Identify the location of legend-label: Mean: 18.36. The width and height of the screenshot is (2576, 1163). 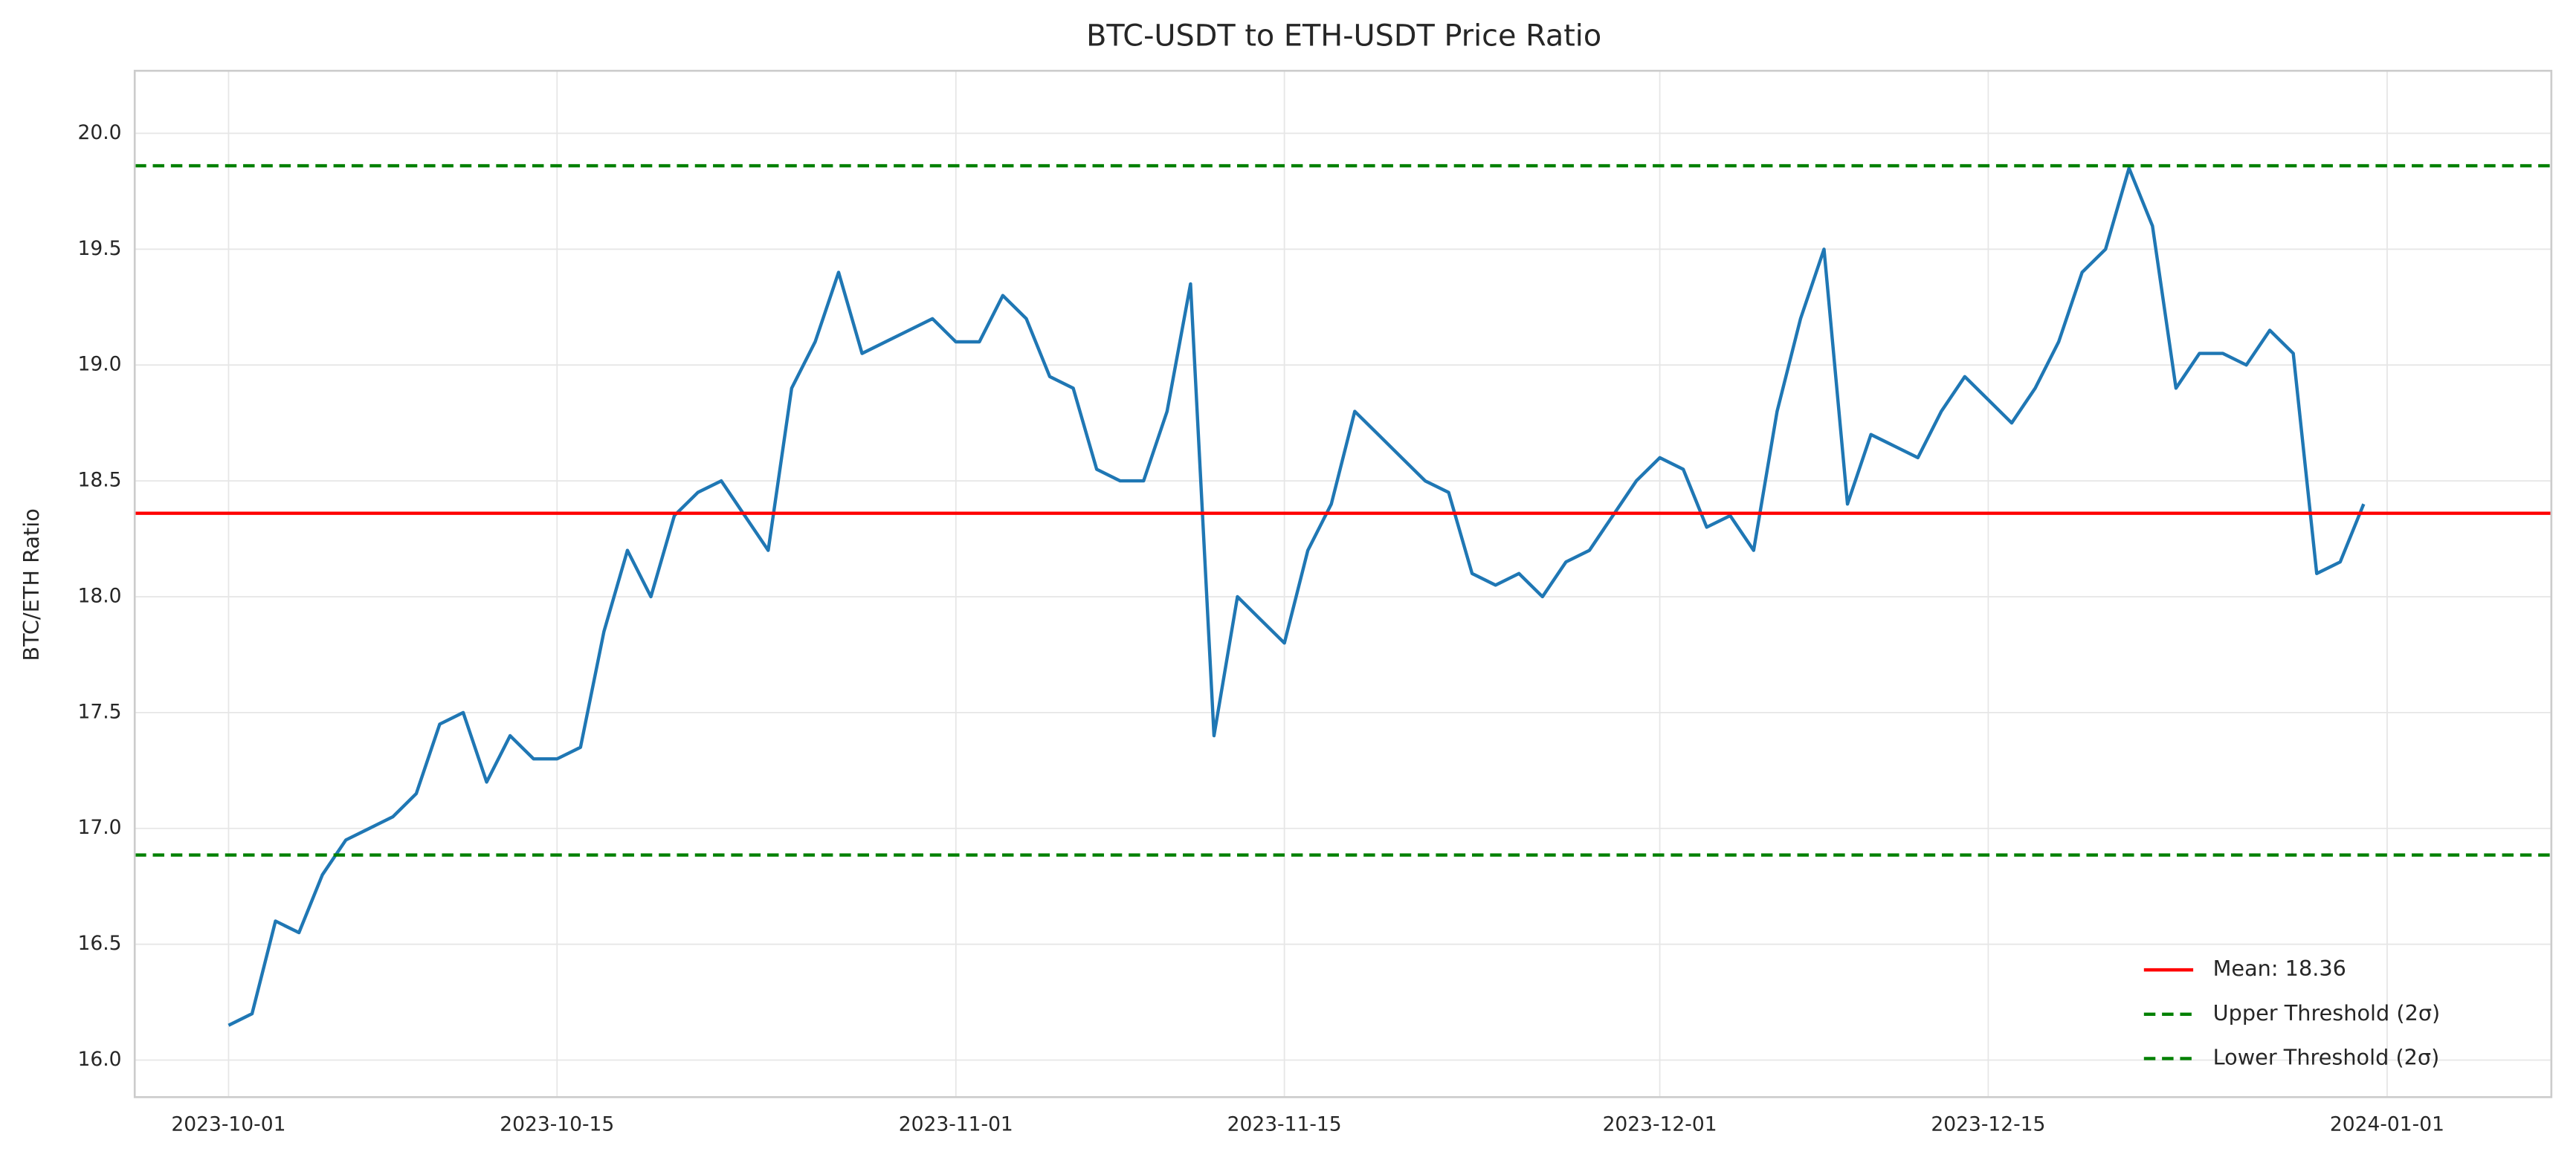
(2279, 968).